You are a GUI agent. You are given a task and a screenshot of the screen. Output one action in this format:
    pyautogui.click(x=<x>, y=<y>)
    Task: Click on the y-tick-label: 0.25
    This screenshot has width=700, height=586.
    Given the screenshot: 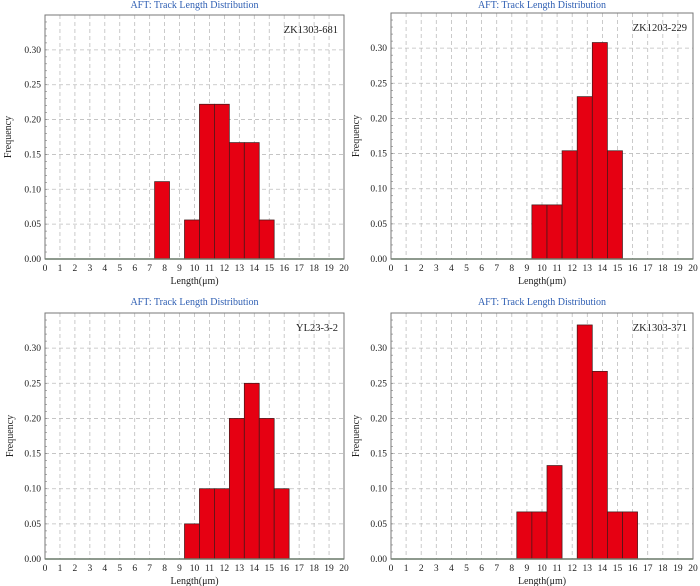 What is the action you would take?
    pyautogui.click(x=32, y=384)
    